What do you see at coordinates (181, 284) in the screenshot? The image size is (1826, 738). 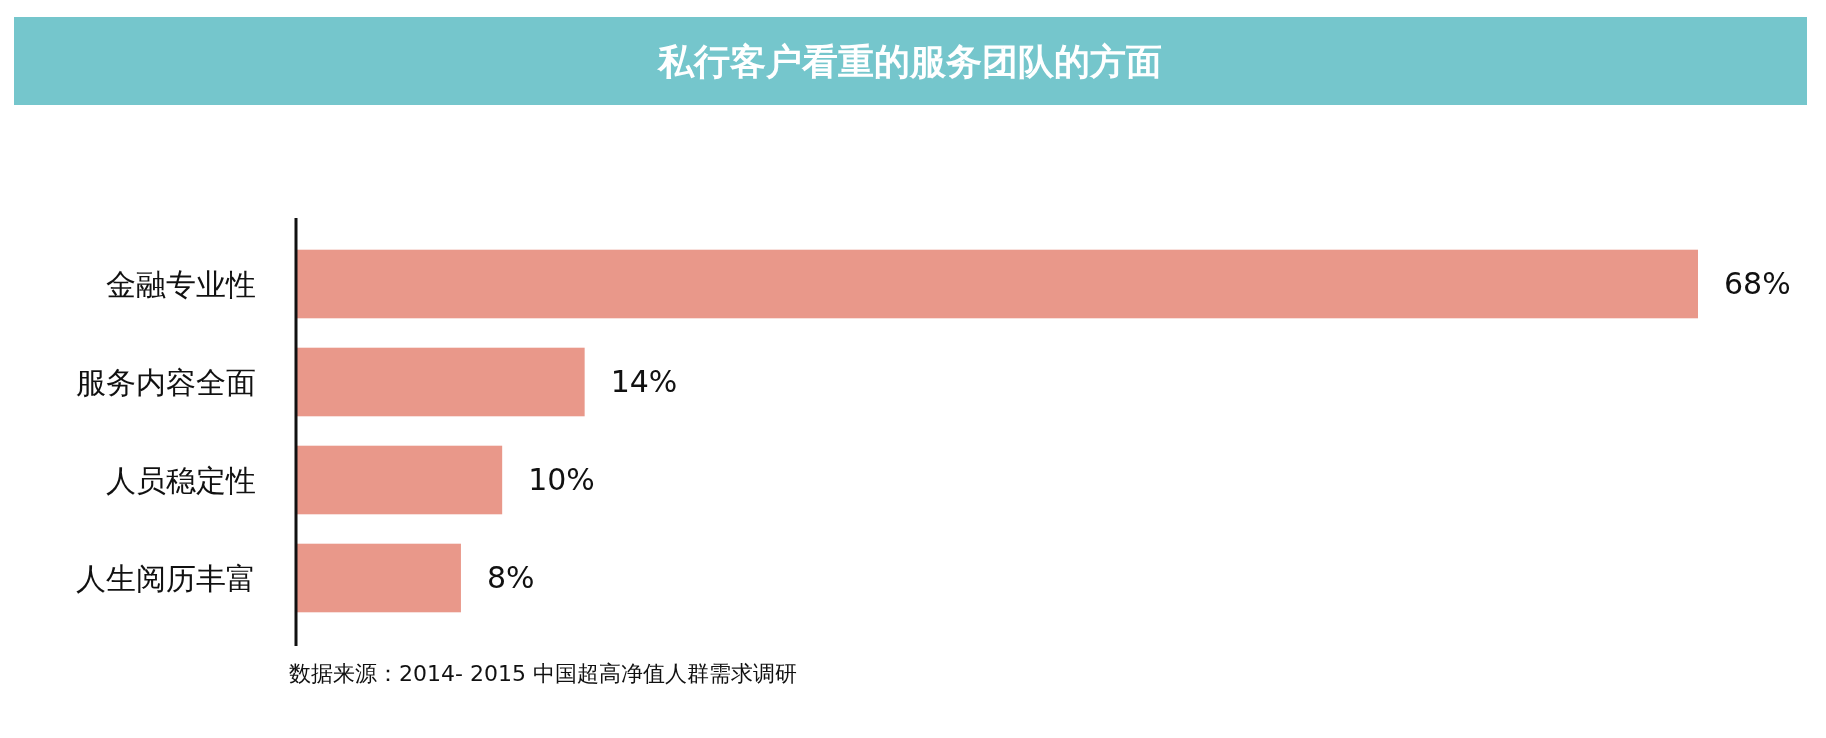 I see `y-tick-label: 金融专业性` at bounding box center [181, 284].